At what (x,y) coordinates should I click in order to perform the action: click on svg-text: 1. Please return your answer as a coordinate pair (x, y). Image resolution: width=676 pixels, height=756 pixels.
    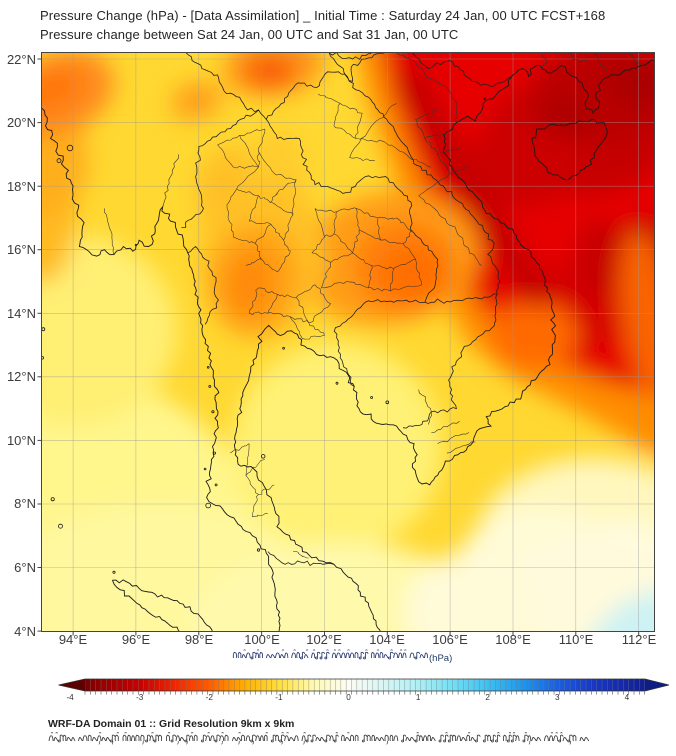
    Looking at the image, I should click on (418, 697).